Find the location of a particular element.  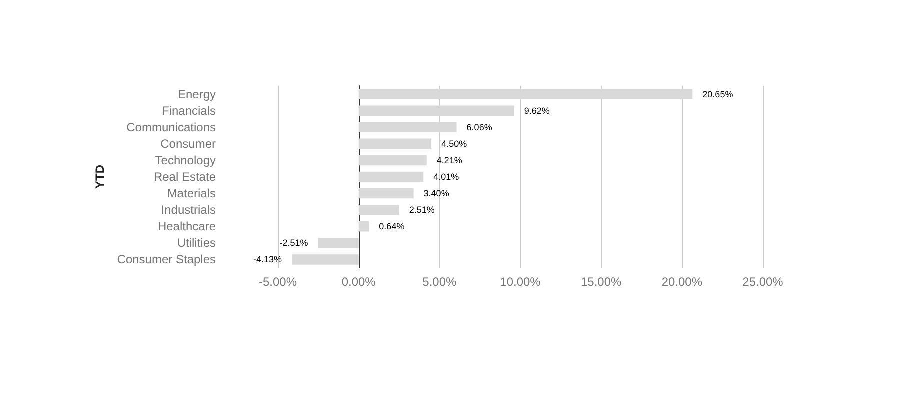

y-tick-label: Financials is located at coordinates (189, 111).